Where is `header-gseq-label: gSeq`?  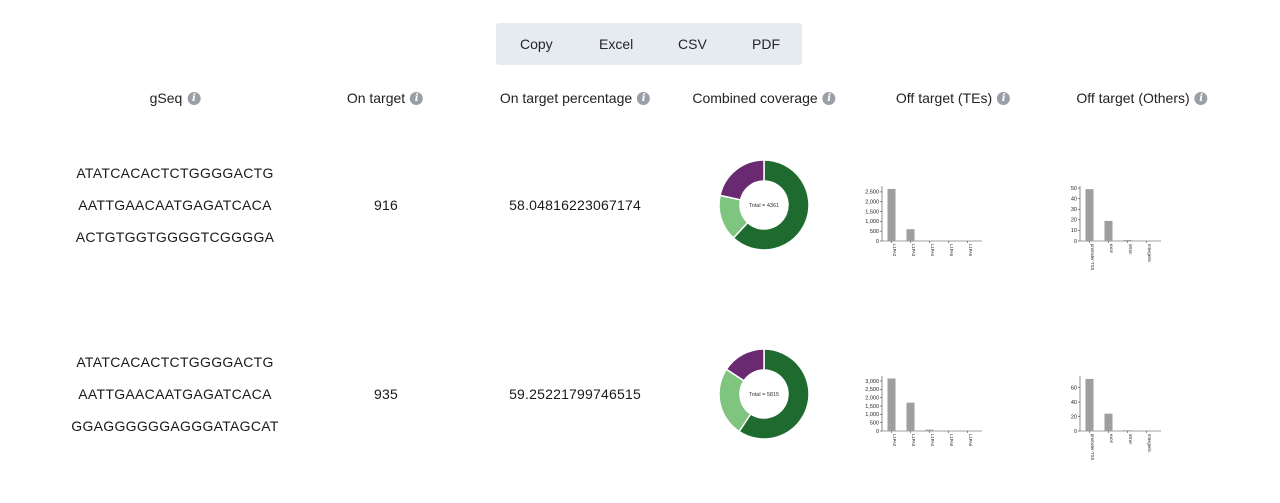 header-gseq-label: gSeq is located at coordinates (166, 98).